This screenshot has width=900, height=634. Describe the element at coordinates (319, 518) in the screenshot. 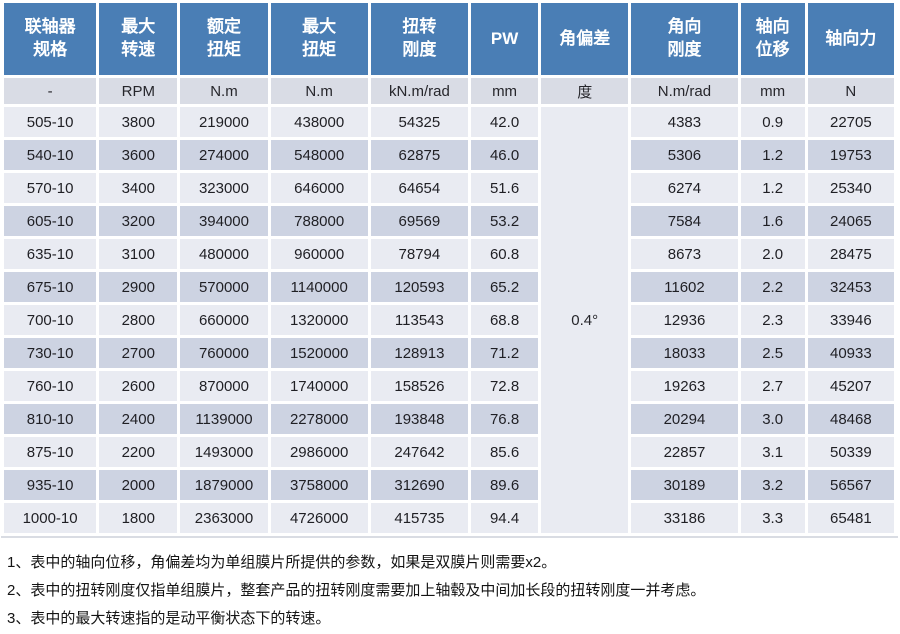

I see `cell-max-torque: 4726000` at that location.